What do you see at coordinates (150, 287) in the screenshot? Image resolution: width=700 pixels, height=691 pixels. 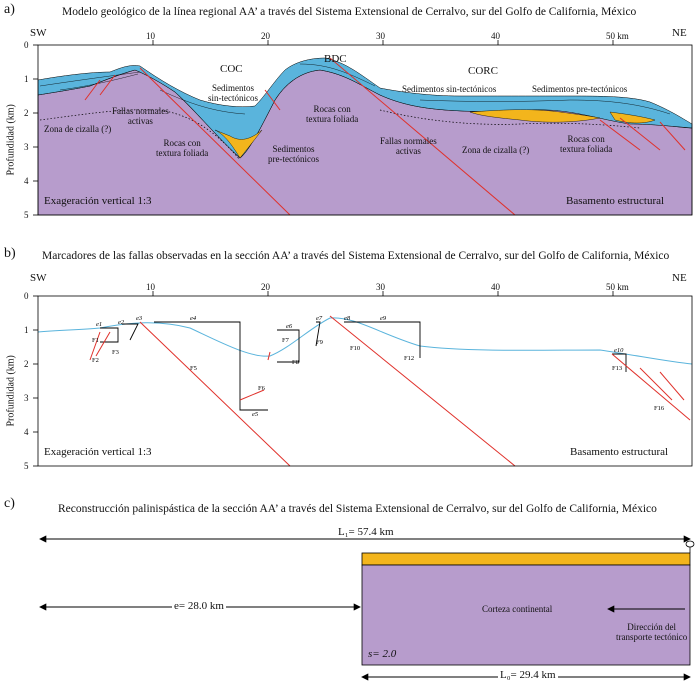 I see `panel-b-xtick-10: 10` at bounding box center [150, 287].